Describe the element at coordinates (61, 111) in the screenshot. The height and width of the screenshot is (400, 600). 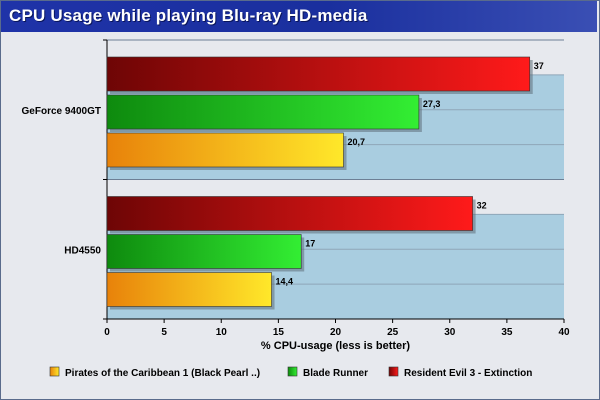
I see `category-label: GeForce 9400GT` at that location.